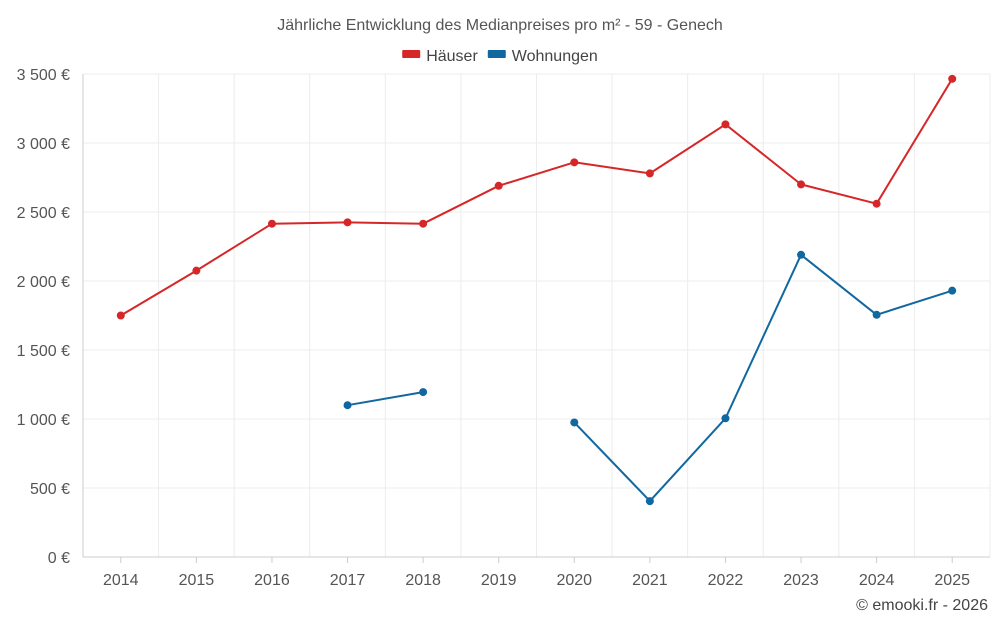 This screenshot has width=1000, height=625. What do you see at coordinates (43, 282) in the screenshot?
I see `y-tick-label: 2 000 €` at bounding box center [43, 282].